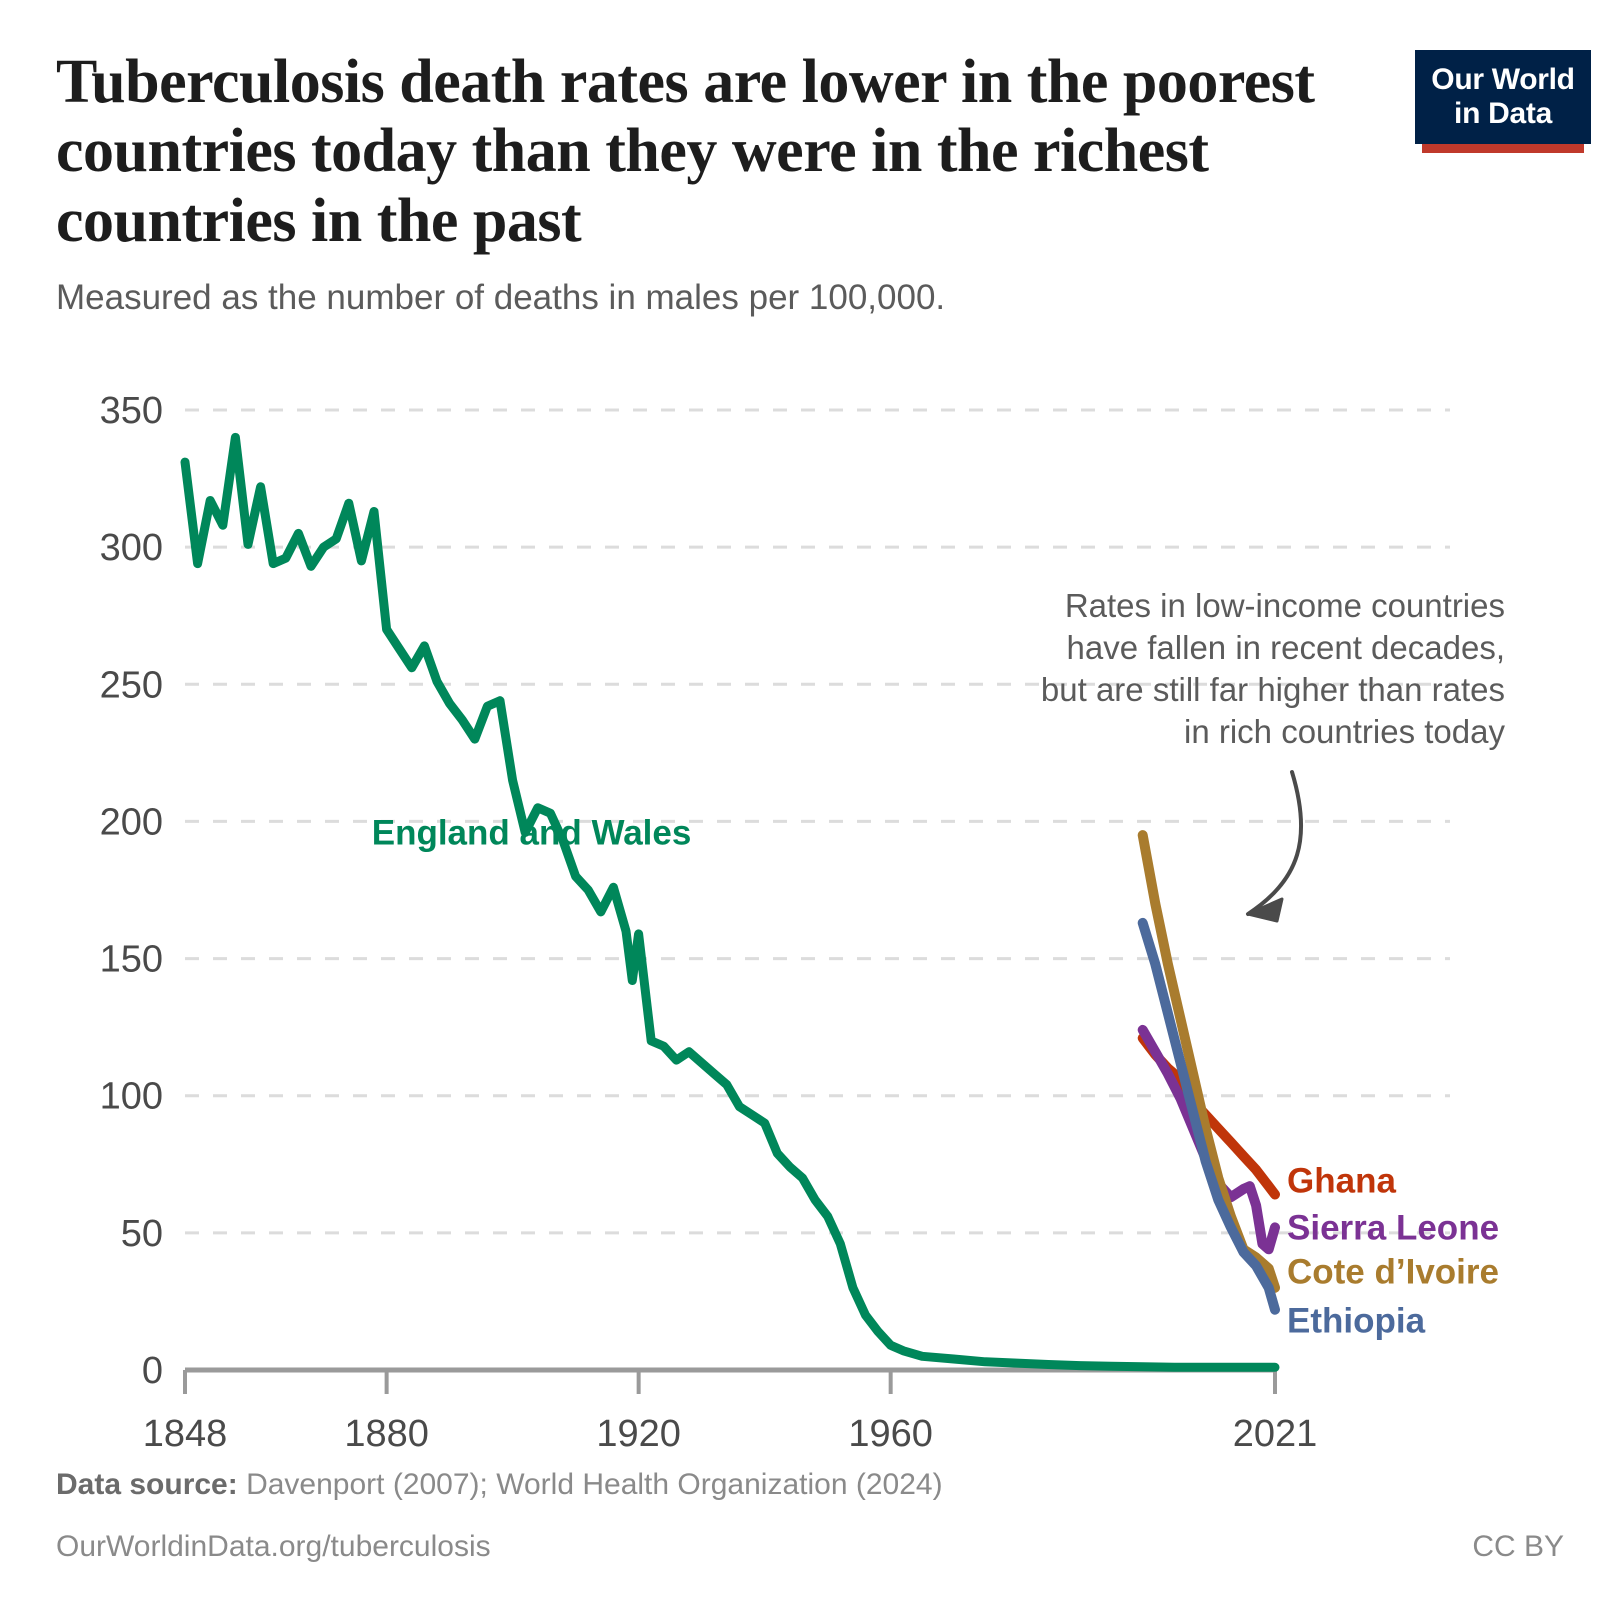 The image size is (1620, 1620). What do you see at coordinates (1518, 1546) in the screenshot?
I see `license-label: CC BY` at bounding box center [1518, 1546].